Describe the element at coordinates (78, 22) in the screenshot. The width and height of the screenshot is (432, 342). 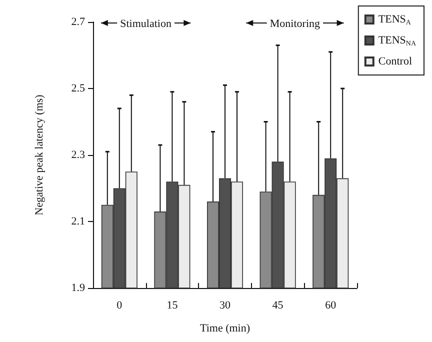
I see `y-tick-label: 2.7` at that location.